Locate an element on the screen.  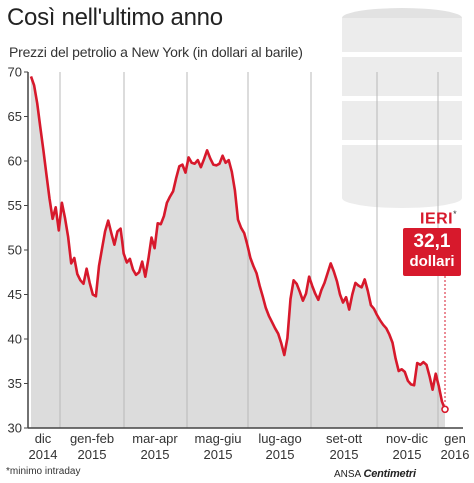
x-tick-label: 2016 is located at coordinates (455, 454).